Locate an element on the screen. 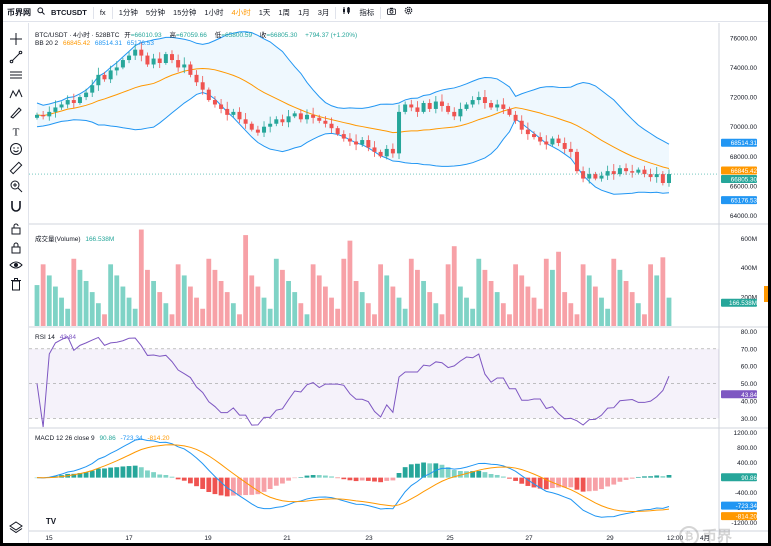  price-axis-label: 76000.00 is located at coordinates (743, 38).